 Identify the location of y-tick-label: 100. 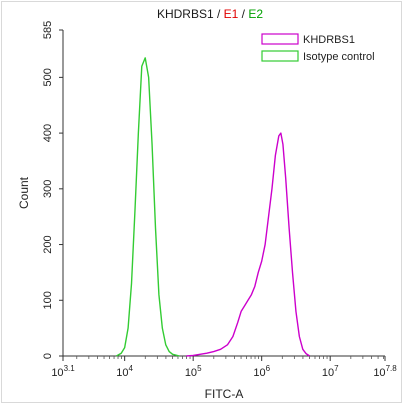
(48, 300).